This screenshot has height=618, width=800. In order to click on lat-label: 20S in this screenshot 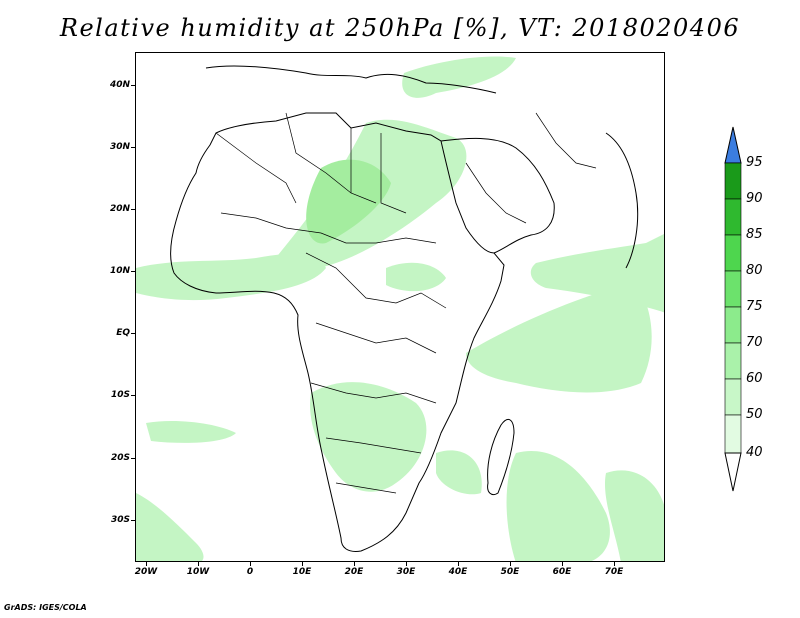, I will do `click(120, 458)`.